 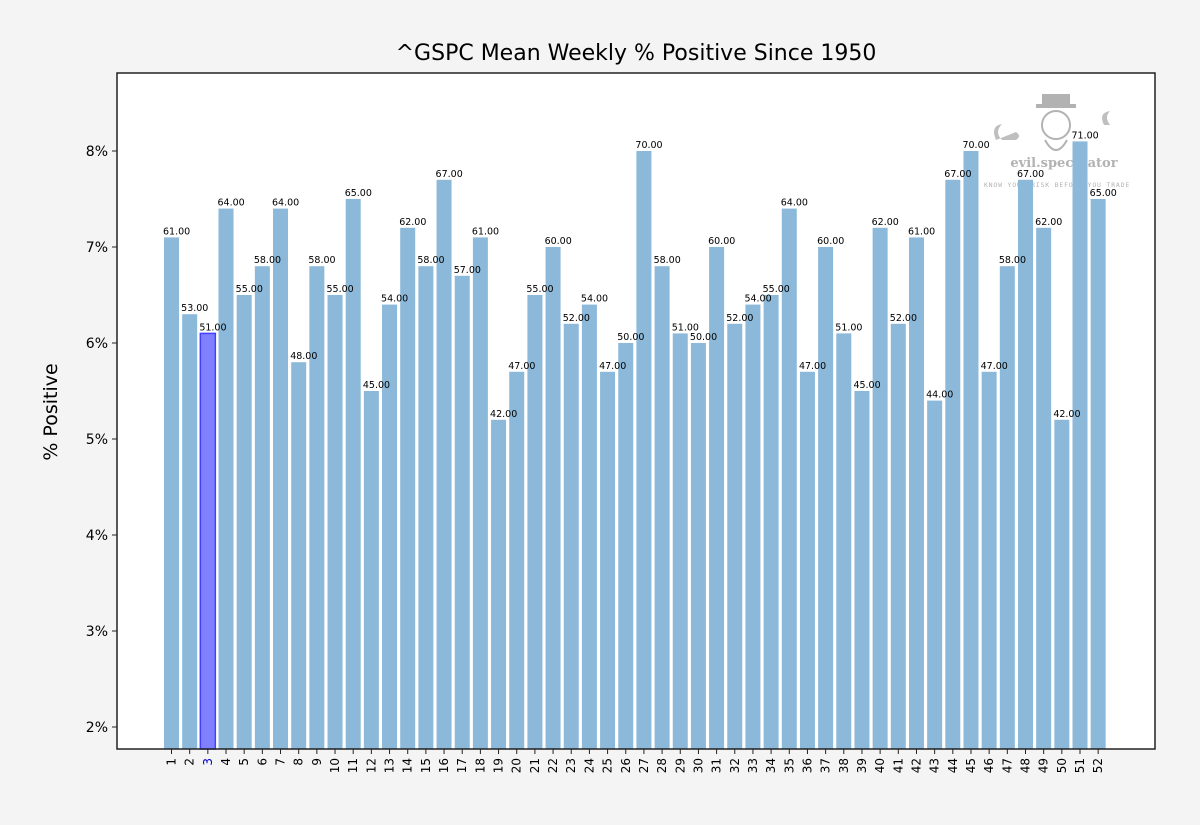 I want to click on y-tick-label: 2%, so click(x=97, y=728).